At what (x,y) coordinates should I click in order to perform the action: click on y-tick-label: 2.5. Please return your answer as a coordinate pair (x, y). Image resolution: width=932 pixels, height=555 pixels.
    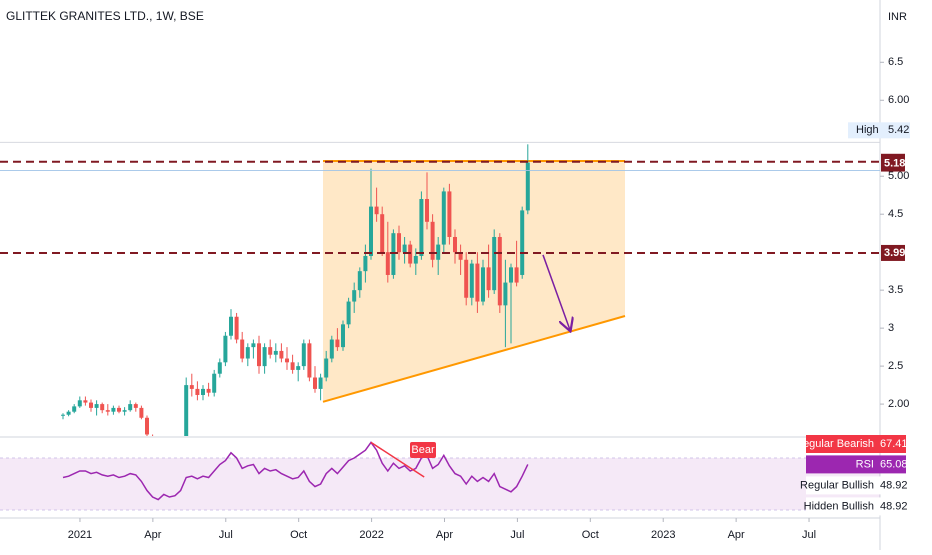
    Looking at the image, I should click on (895, 366).